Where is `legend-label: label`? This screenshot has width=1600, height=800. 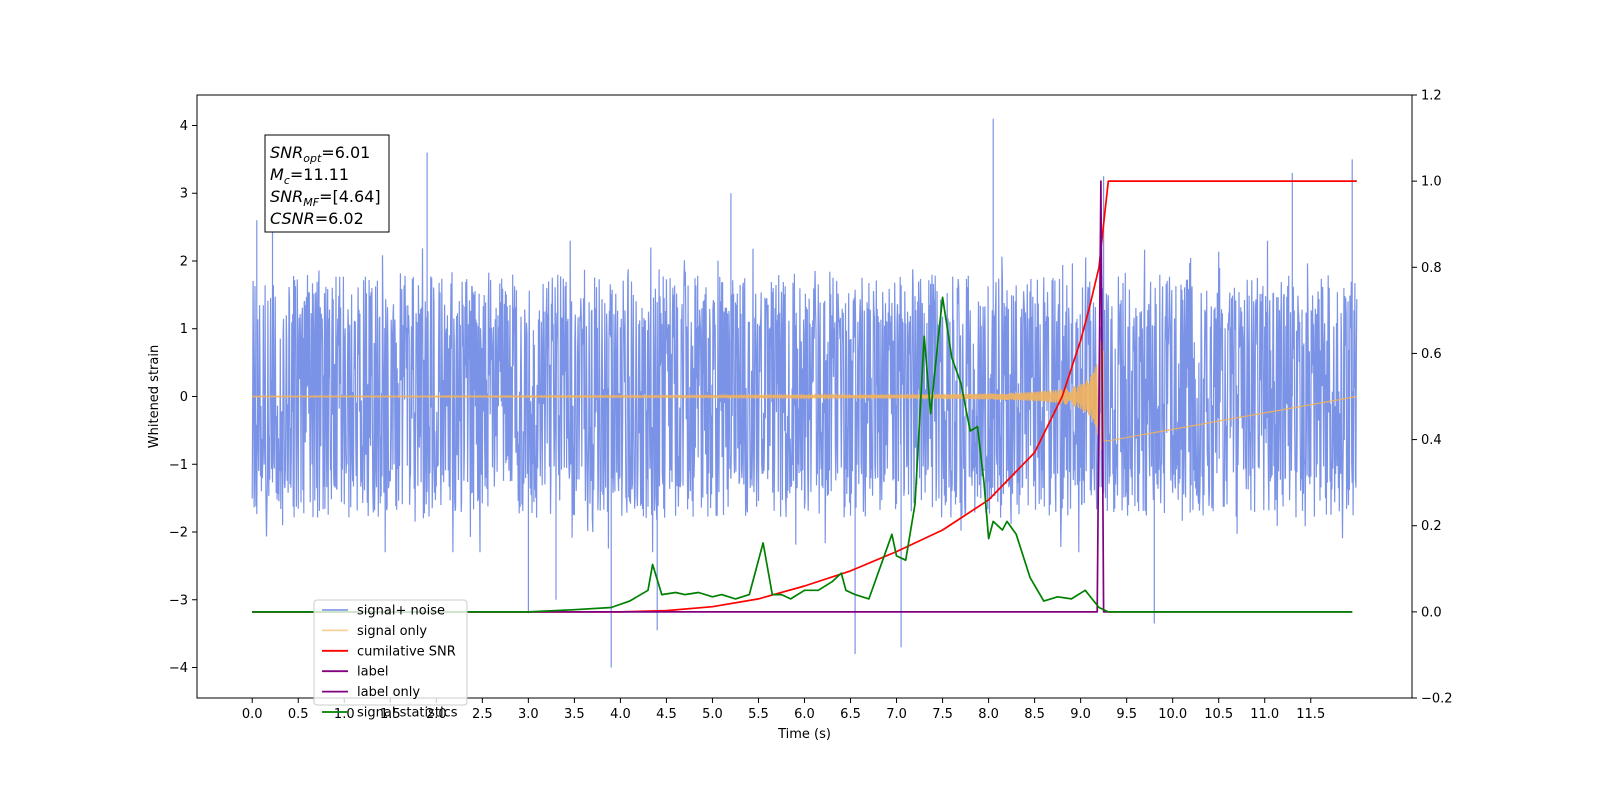
legend-label: label is located at coordinates (372, 672).